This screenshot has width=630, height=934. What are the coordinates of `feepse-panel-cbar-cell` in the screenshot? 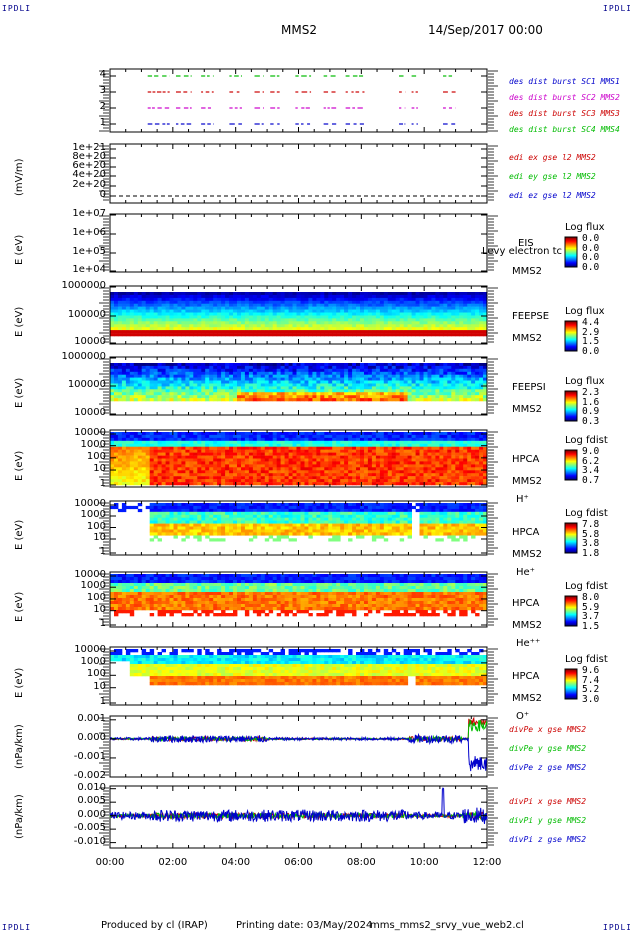 It's located at (571, 326).